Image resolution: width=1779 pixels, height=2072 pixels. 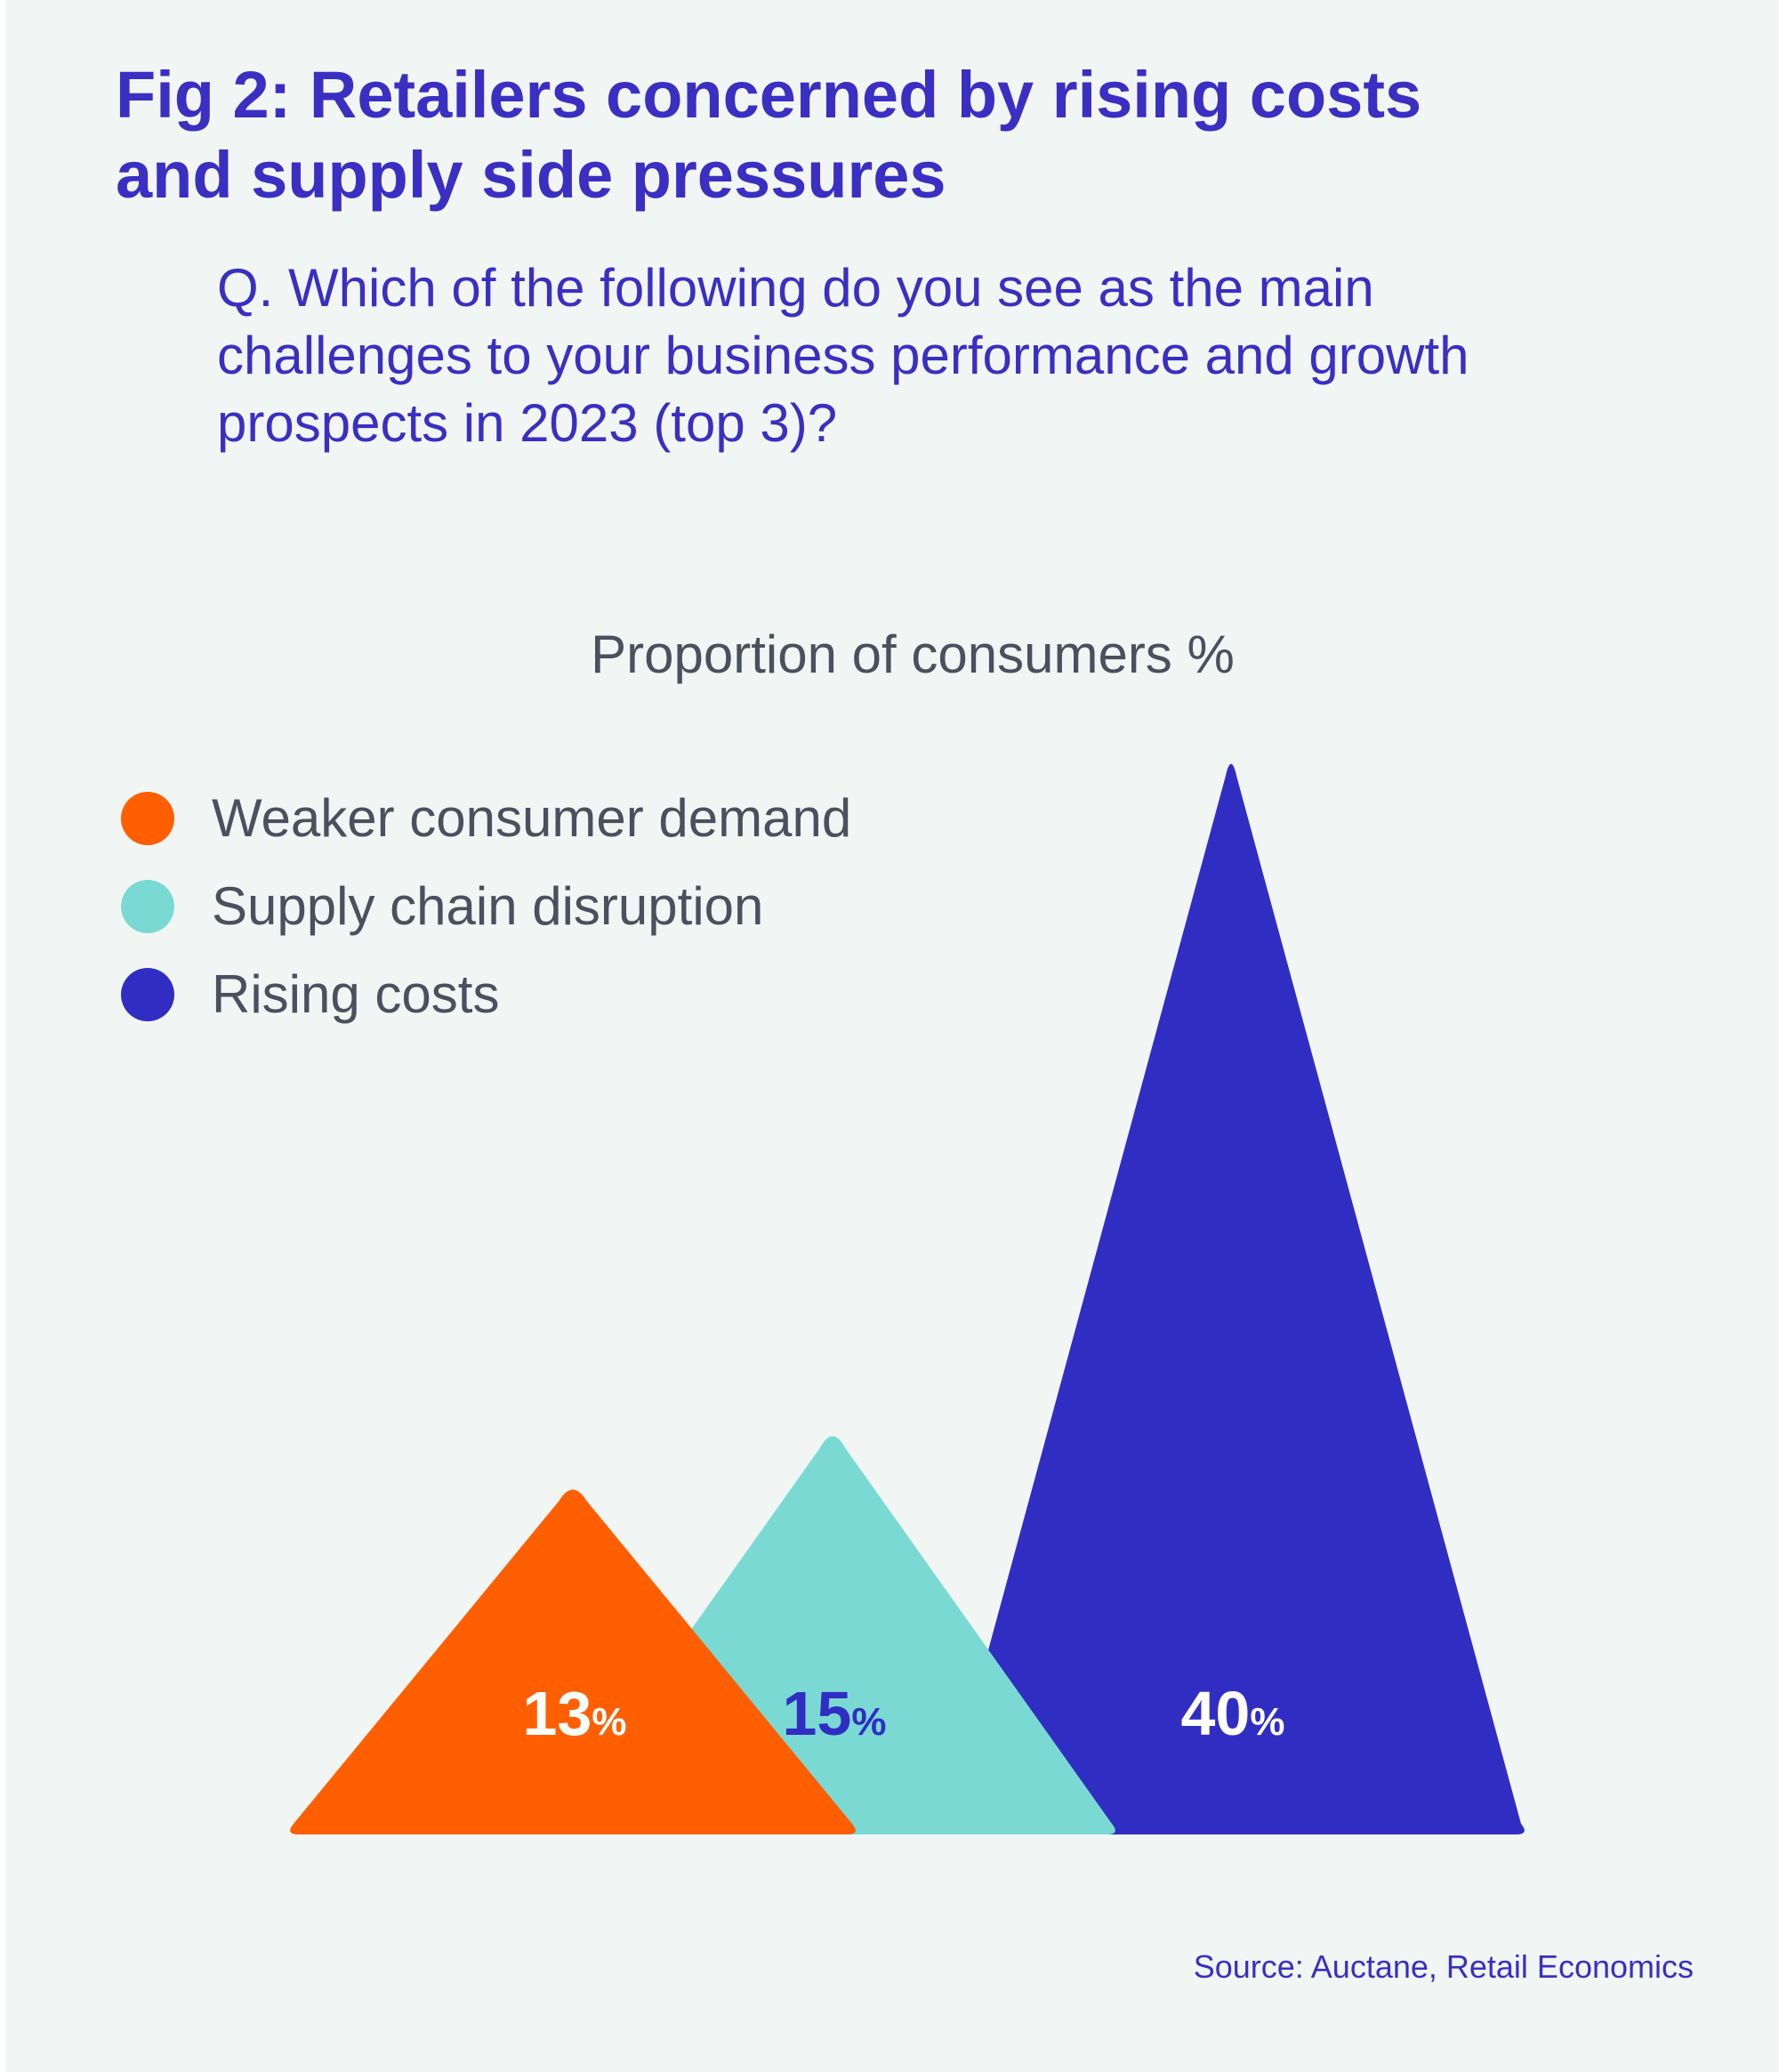 I want to click on data-label-supply-chain-disruption: 15%, so click(x=835, y=1713).